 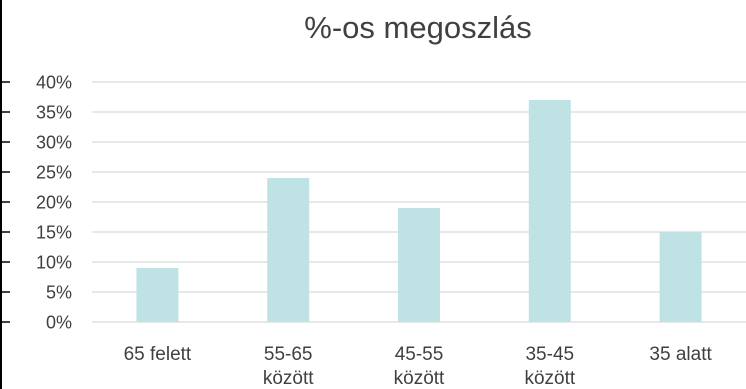 What do you see at coordinates (54, 233) in the screenshot?
I see `y-tick-label: 15%` at bounding box center [54, 233].